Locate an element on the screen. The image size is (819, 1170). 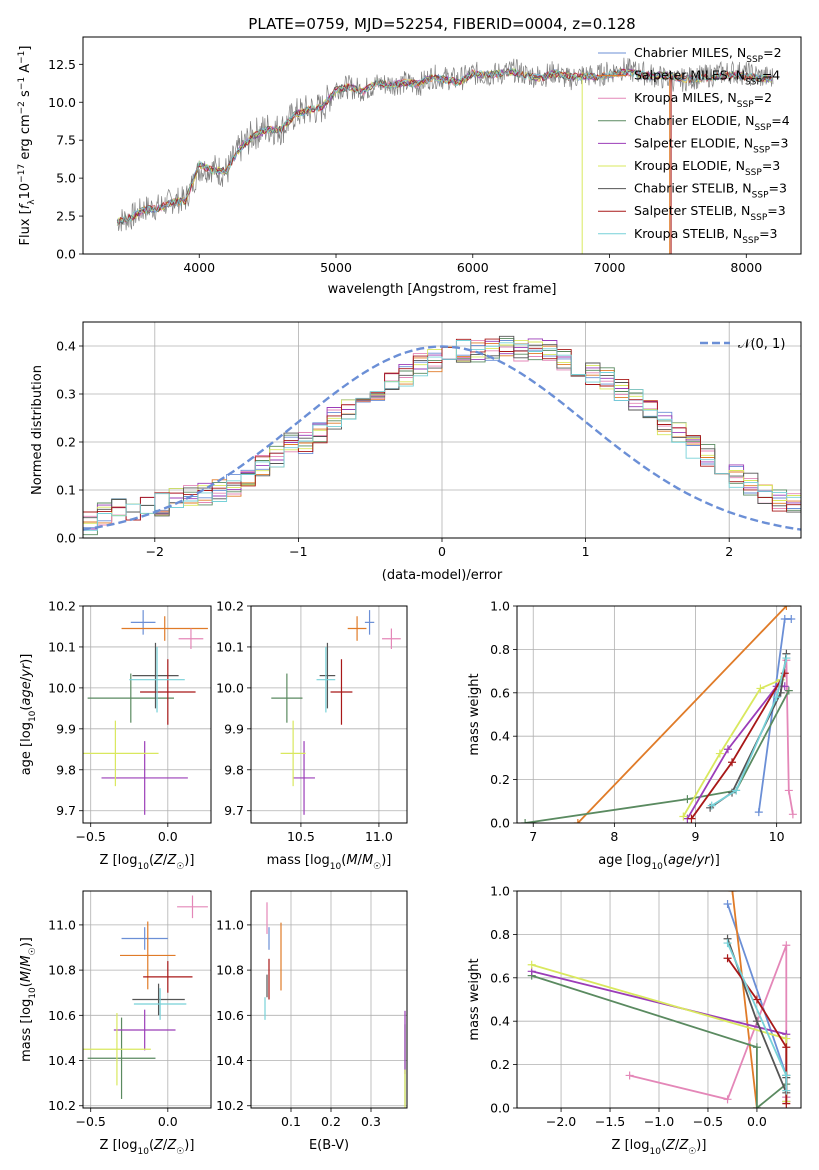
legend-entry: Kroupa ELODIE, NSSP=3 is located at coordinates (707, 168).